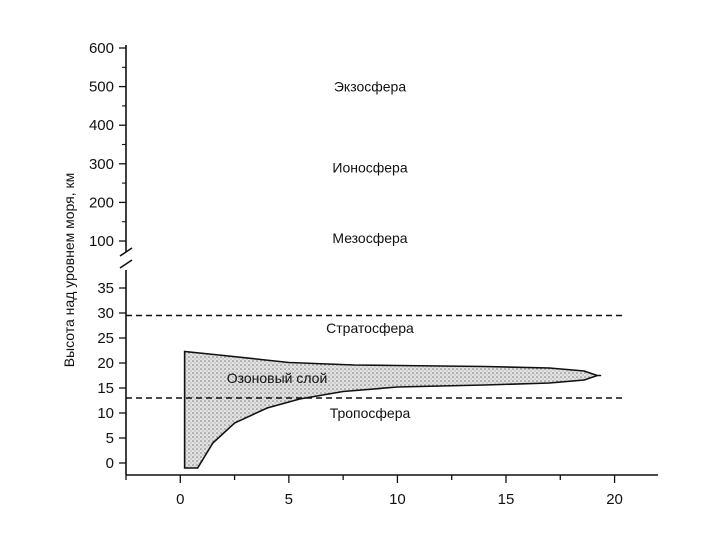 The width and height of the screenshot is (720, 540). Describe the element at coordinates (369, 168) in the screenshot. I see `layer-label: Ионосфера` at that location.